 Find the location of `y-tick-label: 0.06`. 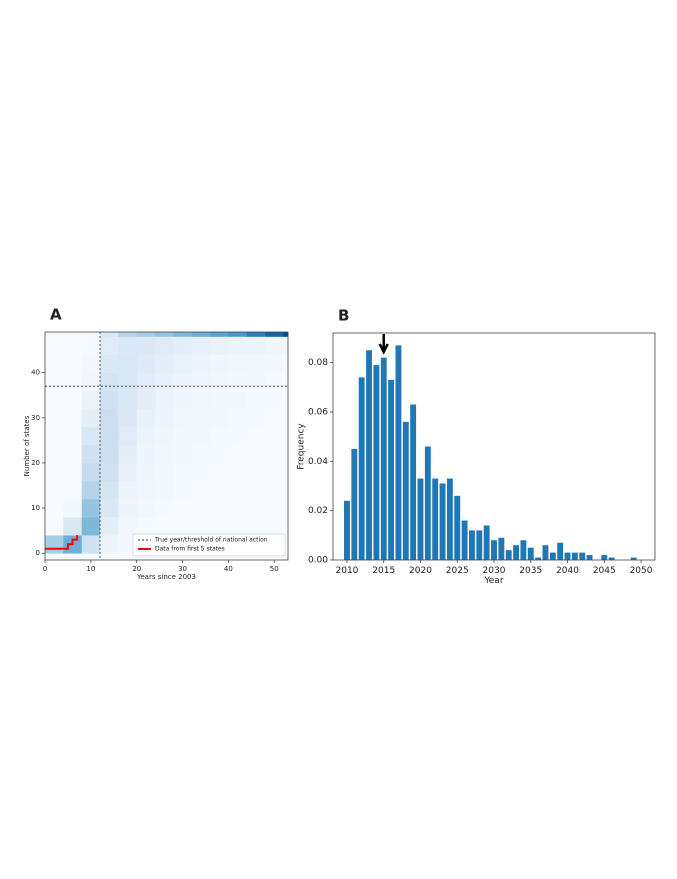

y-tick-label: 0.06 is located at coordinates (318, 412).